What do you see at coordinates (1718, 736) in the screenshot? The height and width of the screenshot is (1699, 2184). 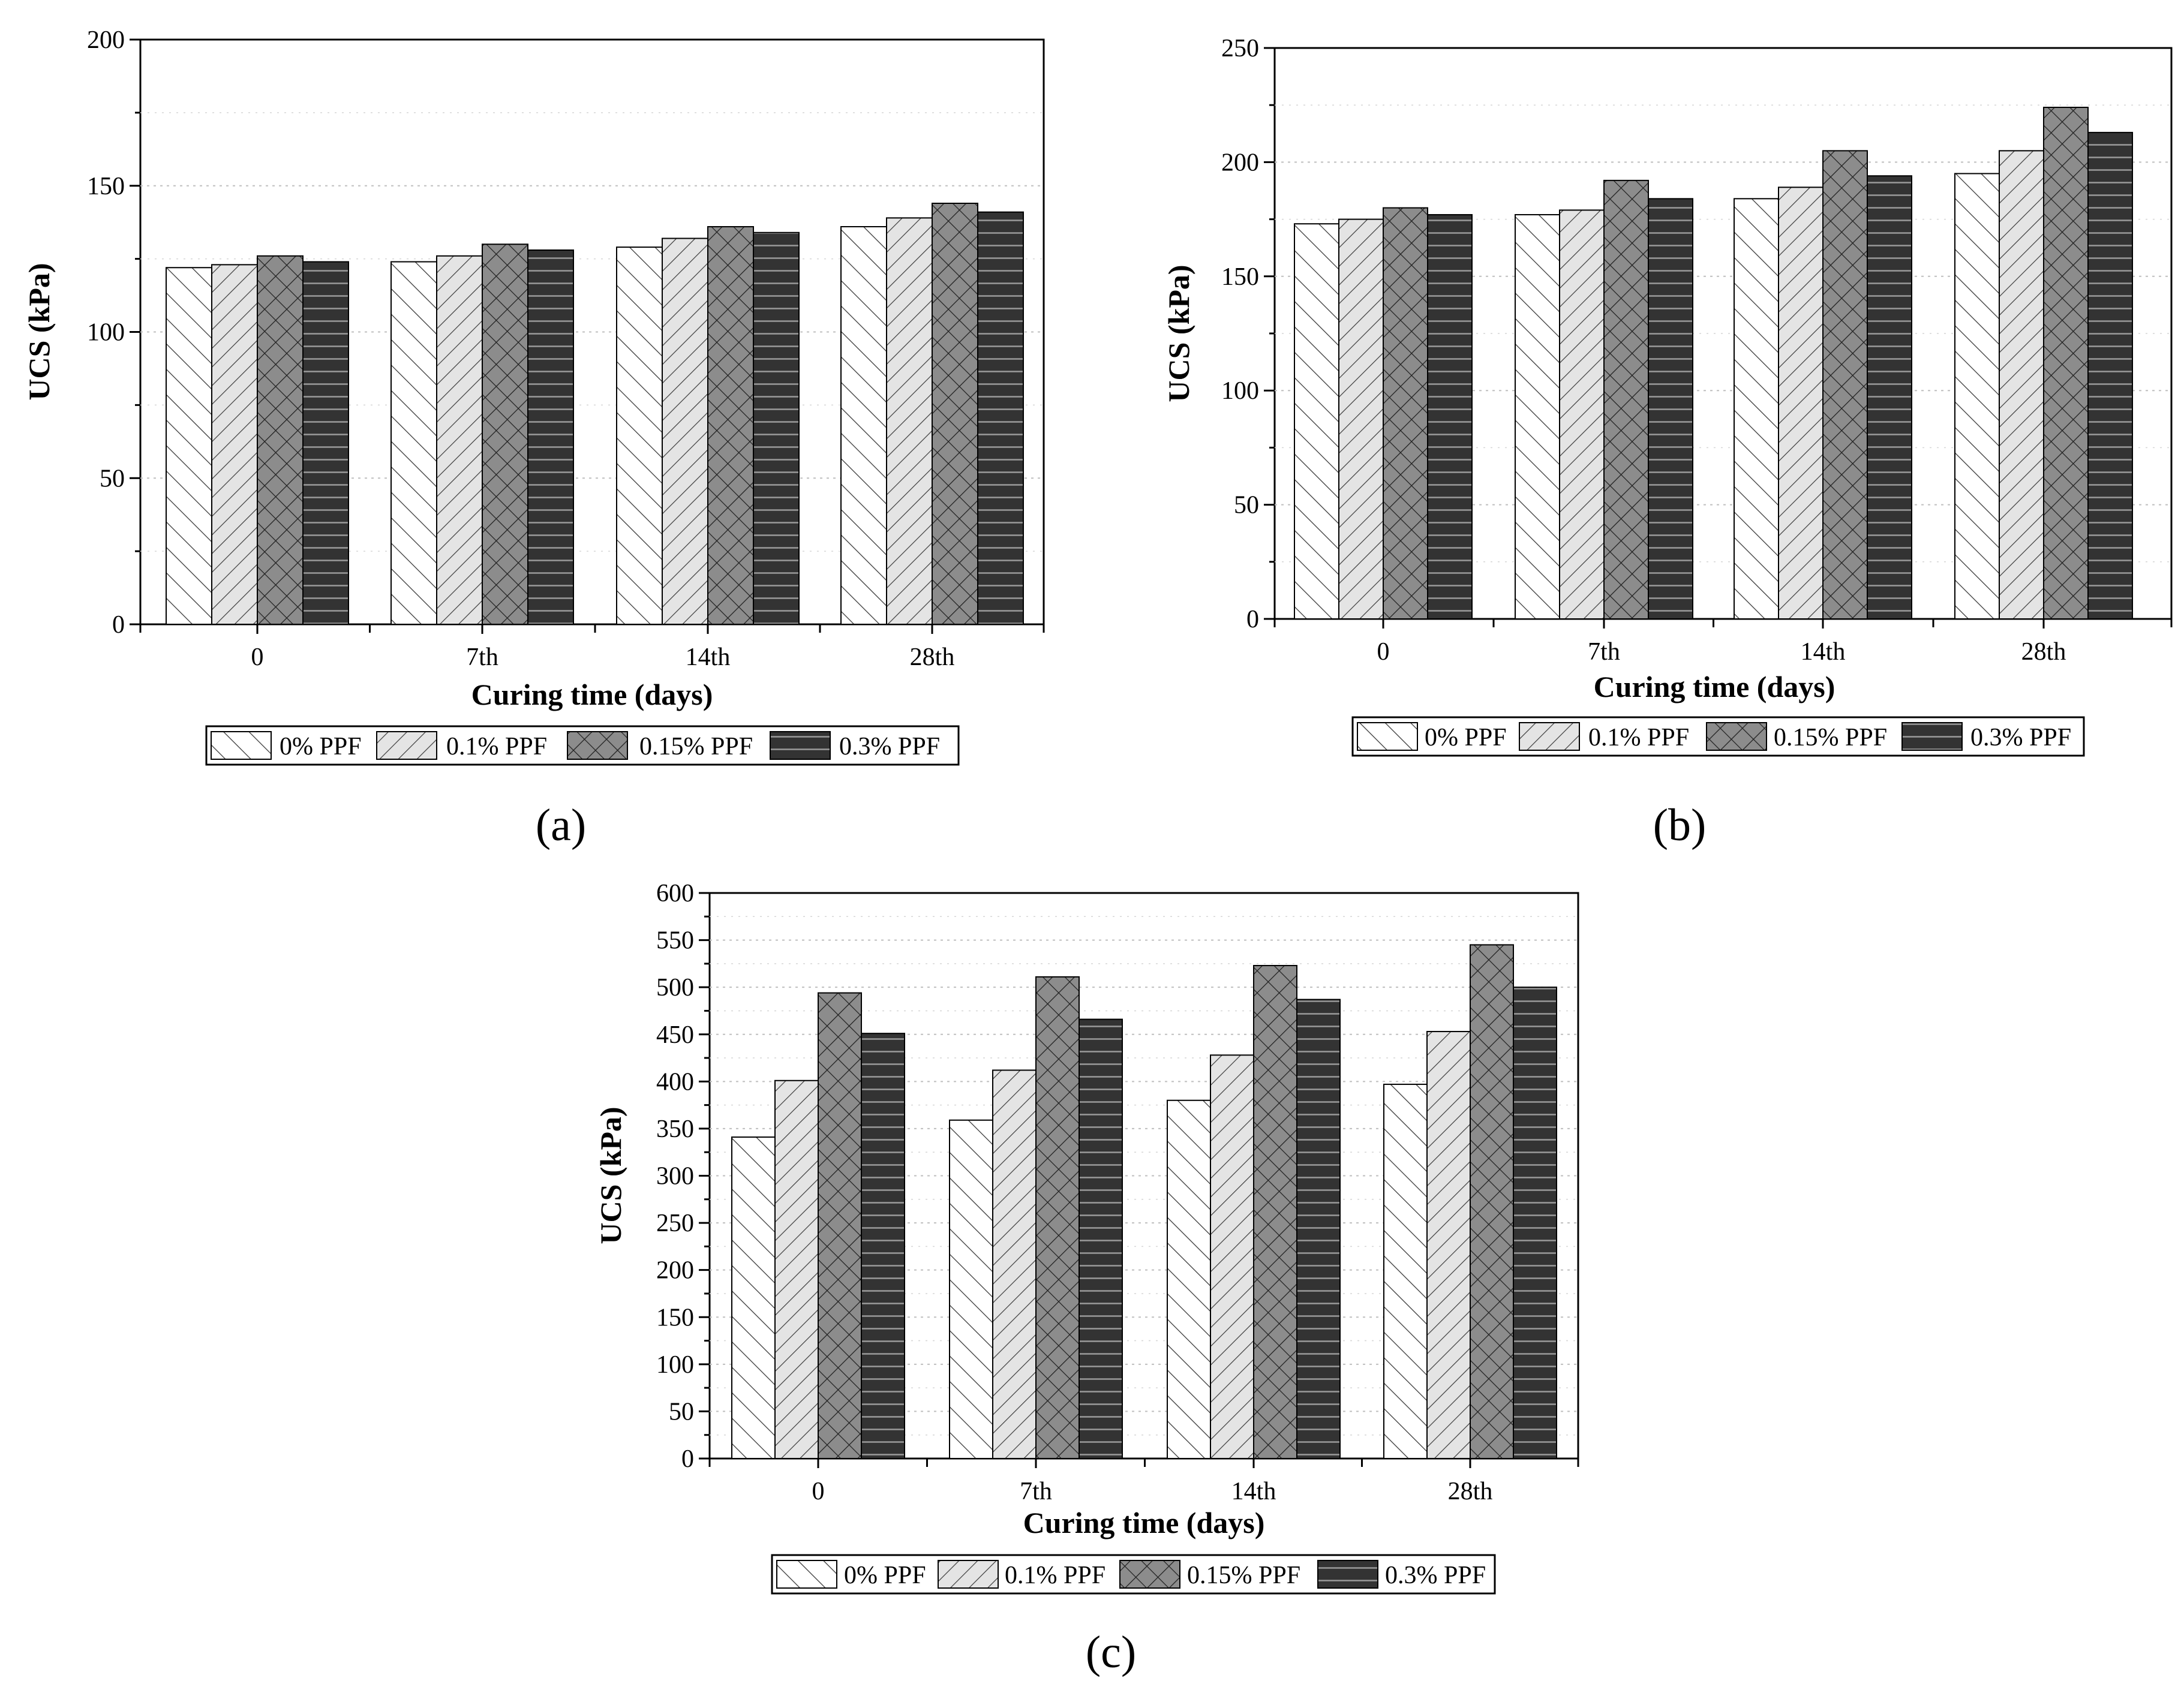 I see `legend-b: 0% PPF 0.1% PPF 0.15% PPF 0.3% PPF` at bounding box center [1718, 736].